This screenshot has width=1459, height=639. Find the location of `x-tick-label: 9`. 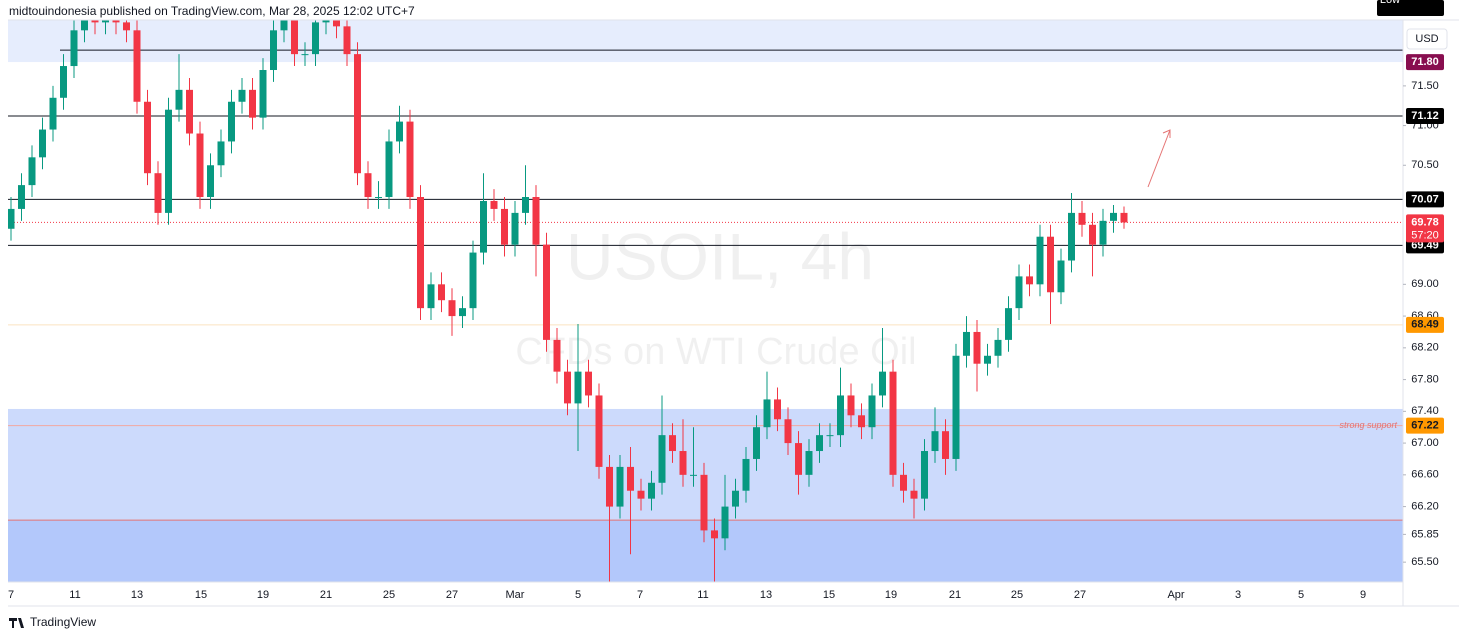

x-tick-label: 9 is located at coordinates (1363, 595).